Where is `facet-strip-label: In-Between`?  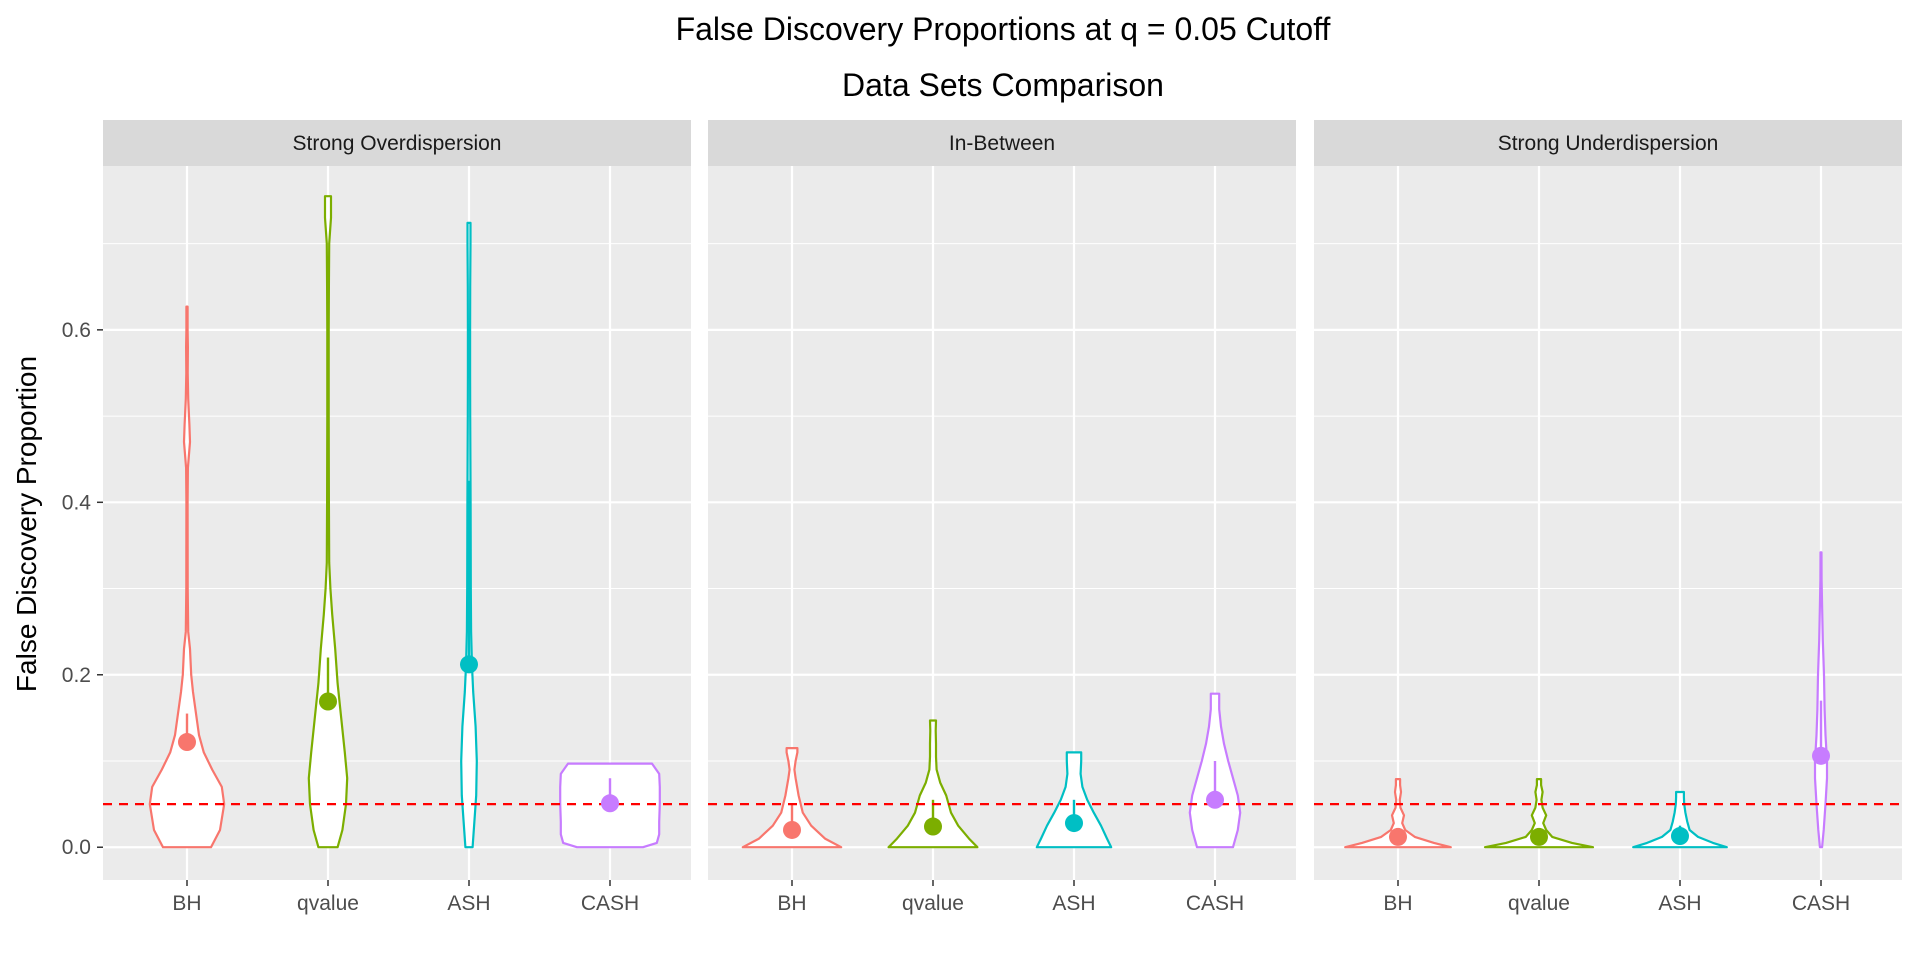
facet-strip-label: In-Between is located at coordinates (1002, 143).